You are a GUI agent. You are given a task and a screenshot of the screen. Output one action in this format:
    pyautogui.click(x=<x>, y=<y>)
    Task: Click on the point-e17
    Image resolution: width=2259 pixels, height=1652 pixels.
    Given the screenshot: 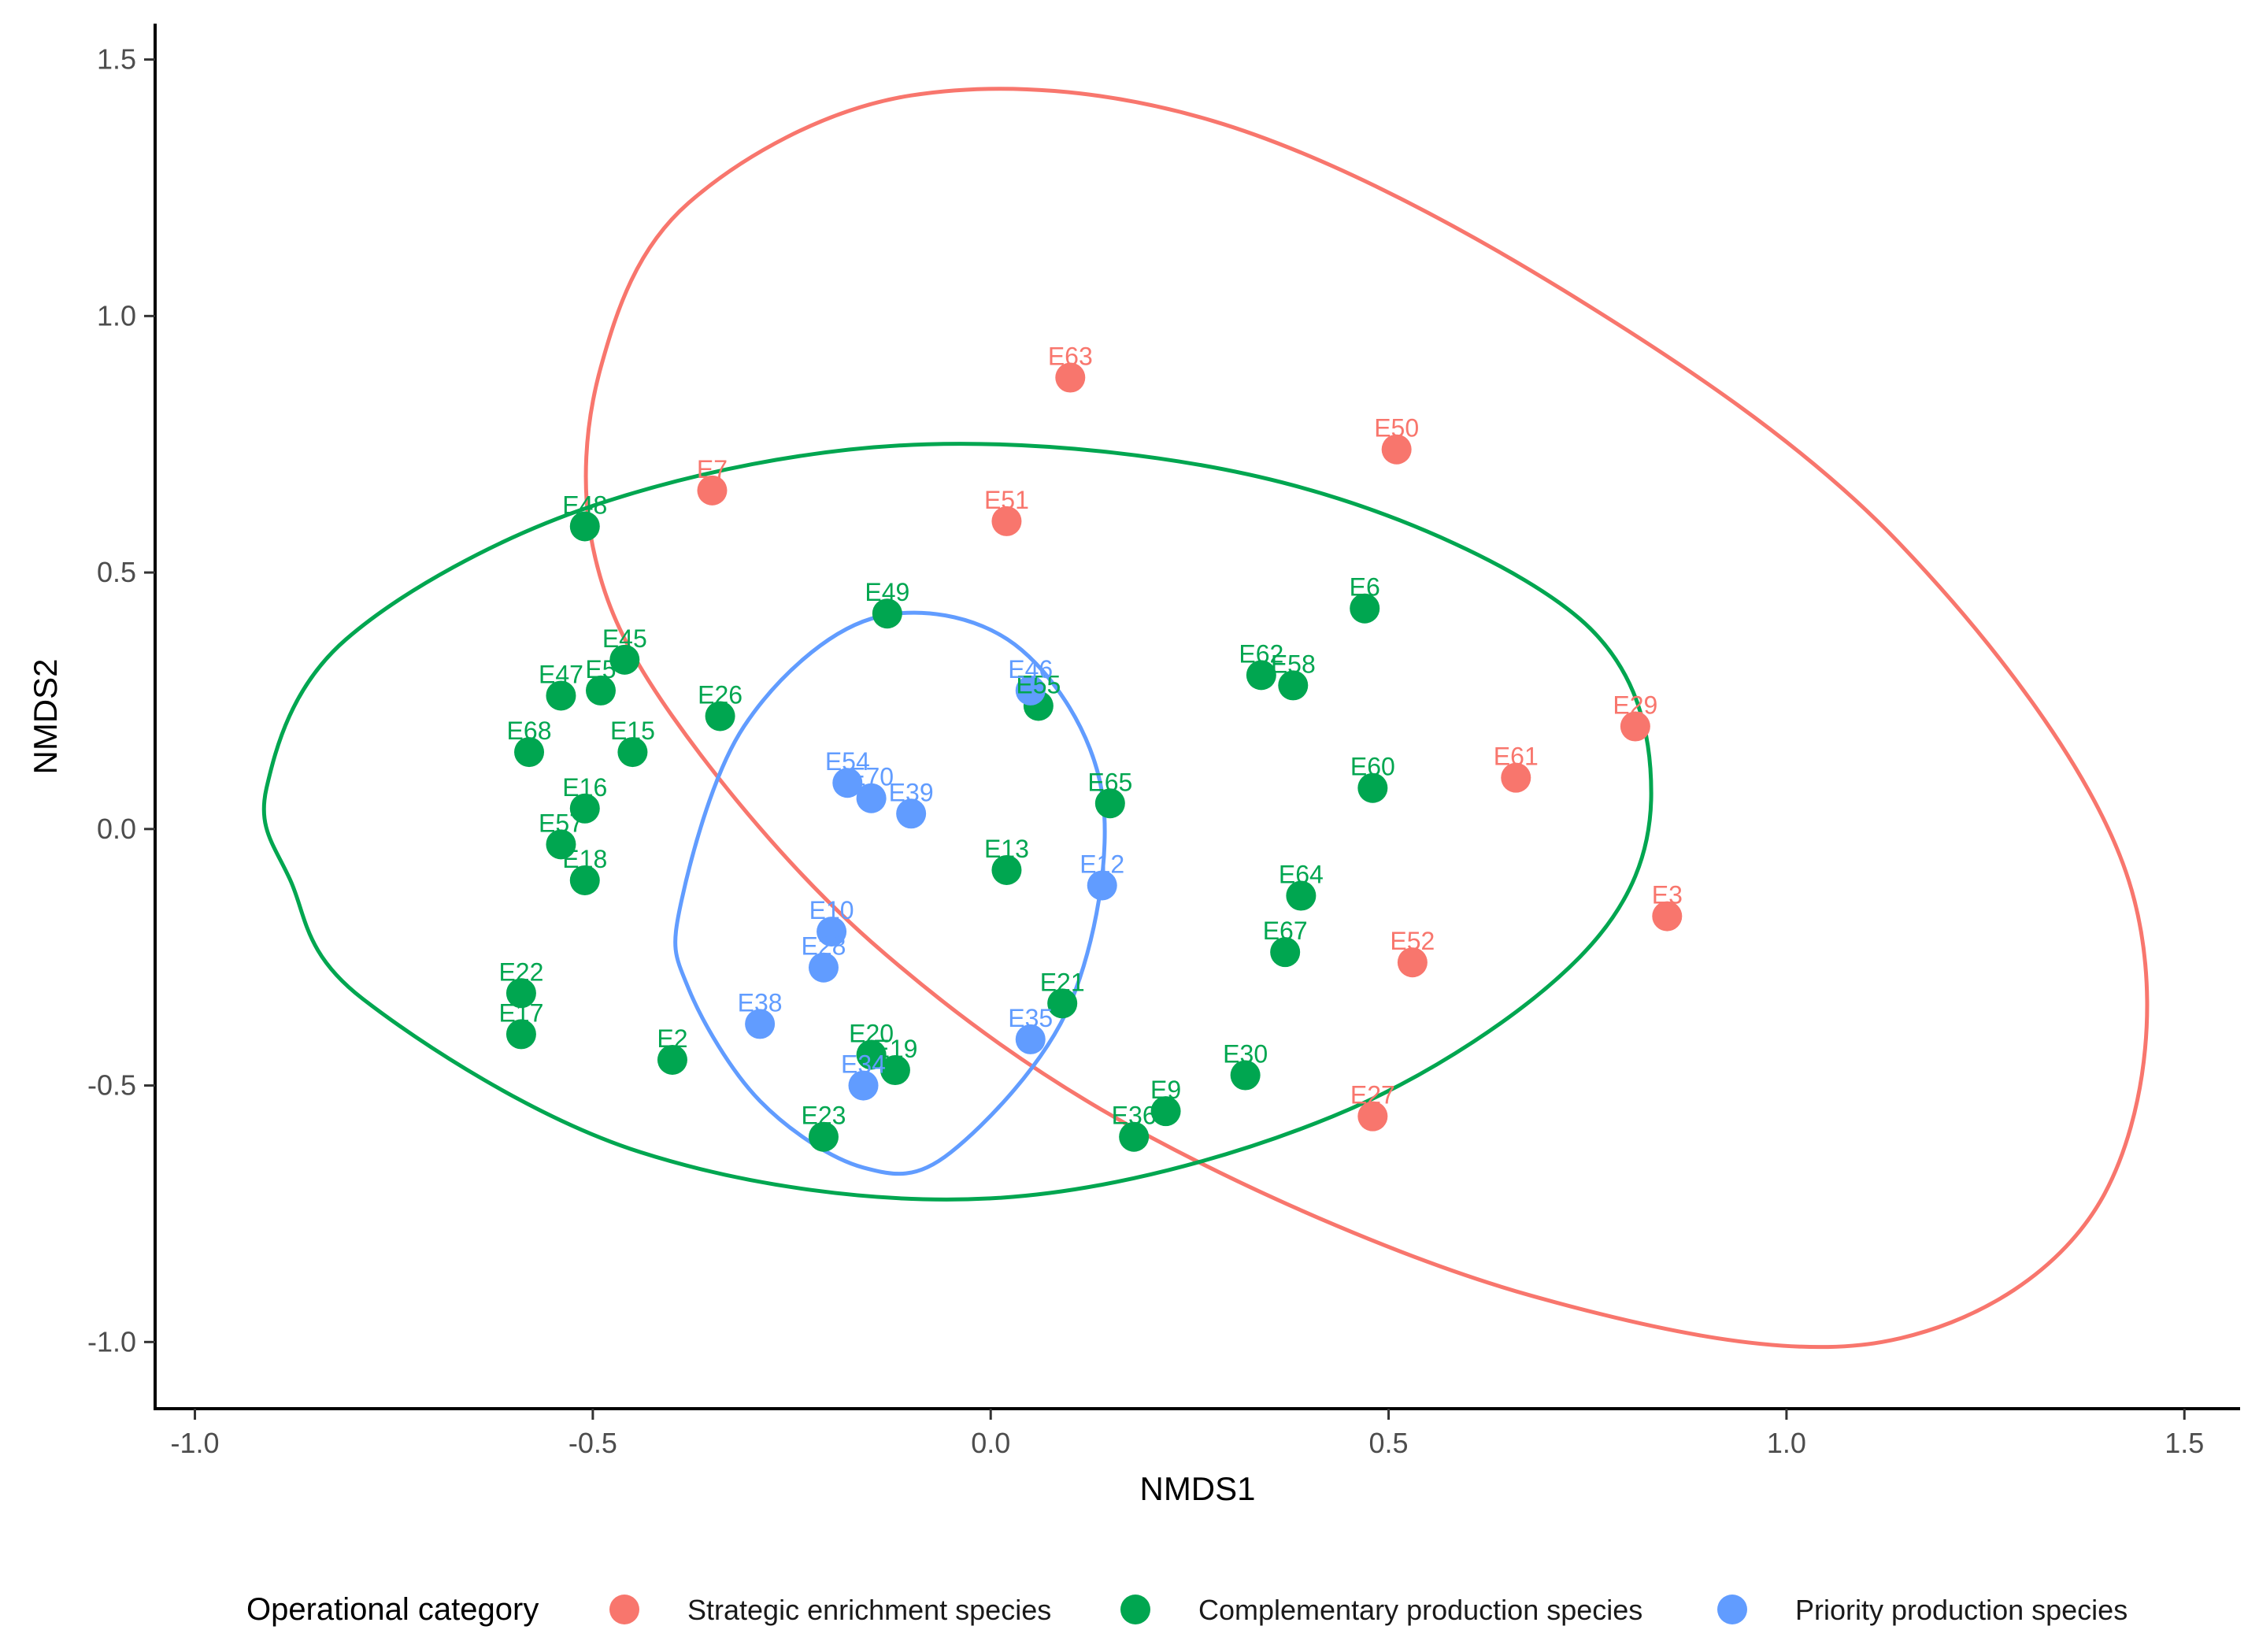 What is the action you would take?
    pyautogui.click(x=520, y=1034)
    